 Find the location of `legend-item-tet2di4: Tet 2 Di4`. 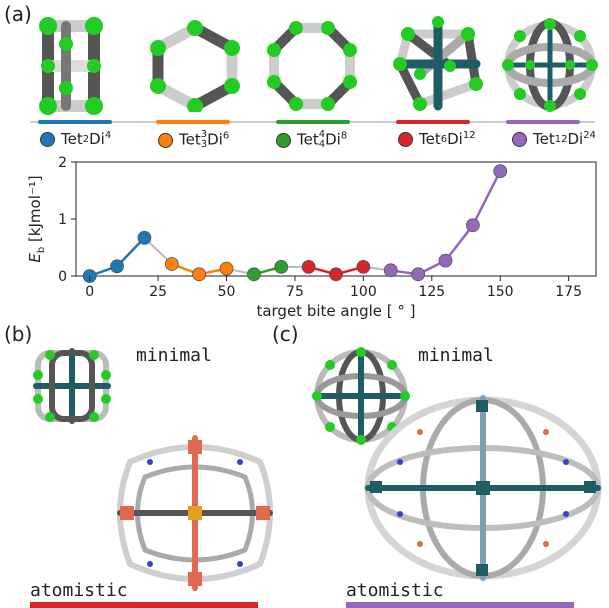

legend-item-tet2di4: Tet 2 Di4 is located at coordinates (75, 139).